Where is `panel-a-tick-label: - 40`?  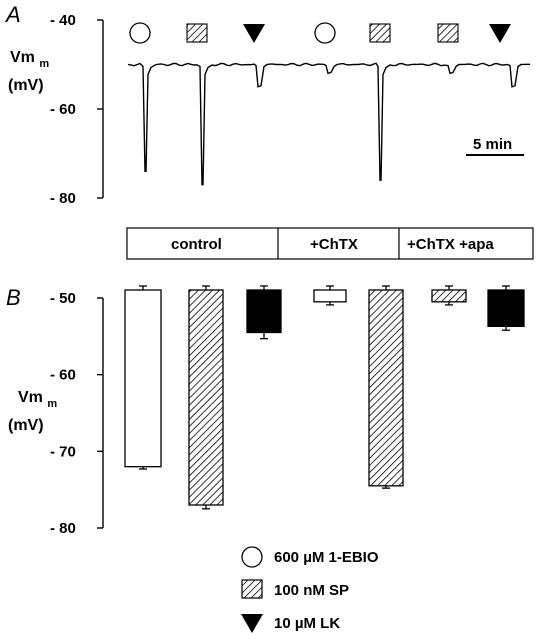 panel-a-tick-label: - 40 is located at coordinates (63, 20).